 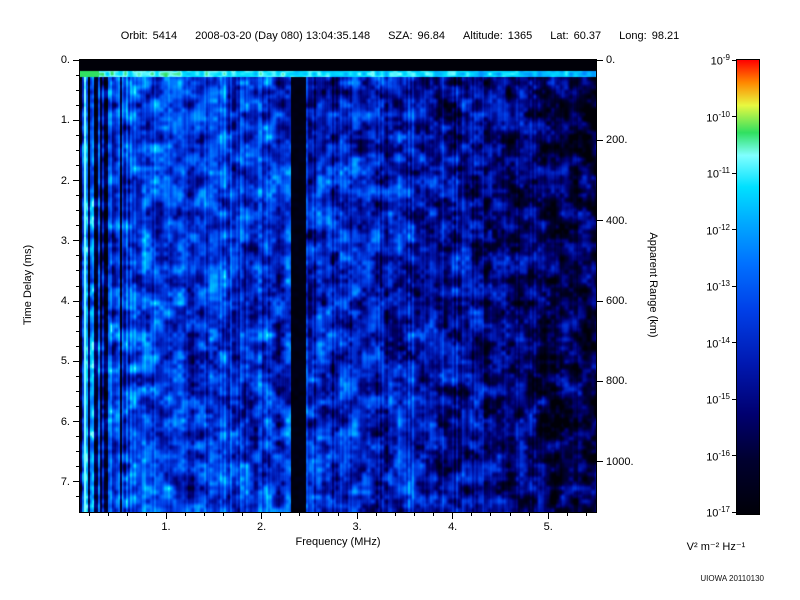 What do you see at coordinates (724, 453) in the screenshot?
I see `colorbar-exponent: -16` at bounding box center [724, 453].